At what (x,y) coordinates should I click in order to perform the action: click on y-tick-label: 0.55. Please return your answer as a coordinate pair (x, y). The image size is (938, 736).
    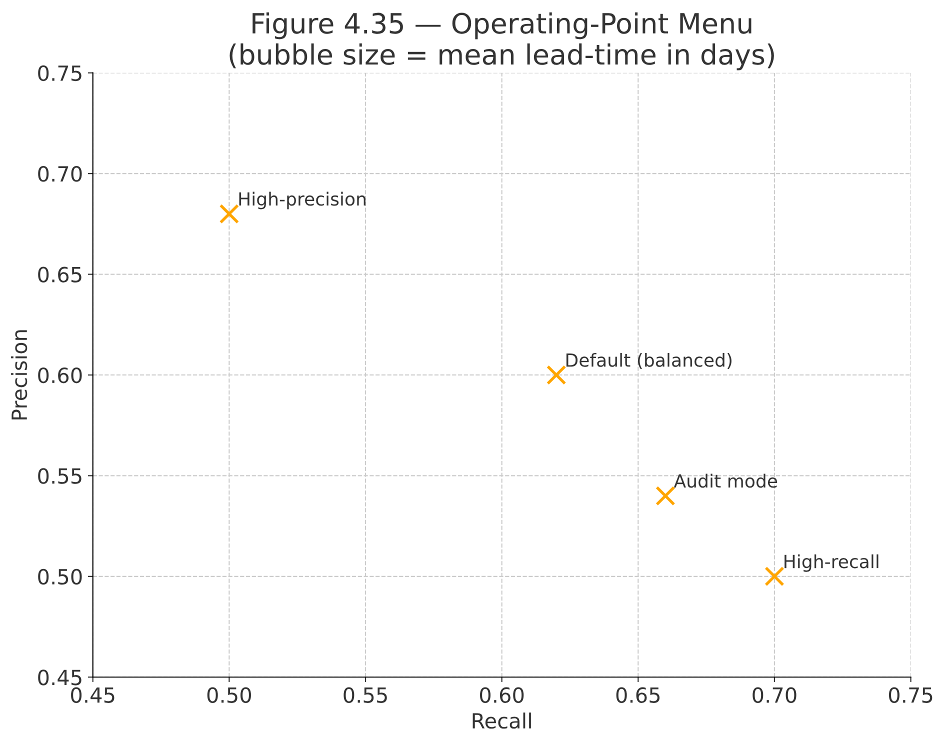
    Looking at the image, I should click on (60, 476).